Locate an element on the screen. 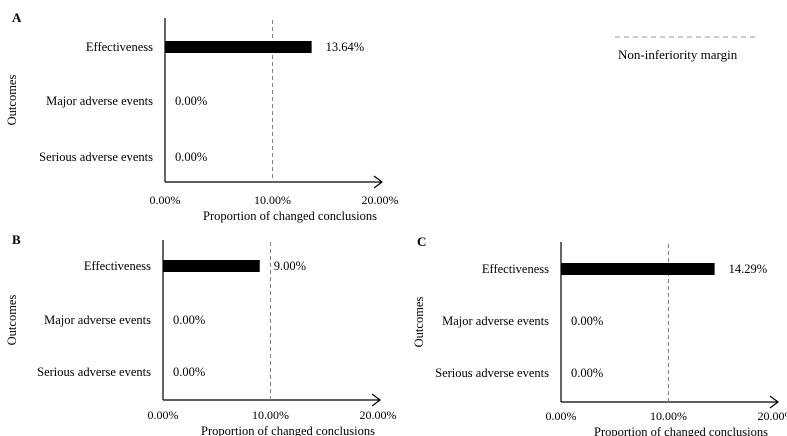 The height and width of the screenshot is (436, 787). value-label: 13.64% is located at coordinates (345, 47).